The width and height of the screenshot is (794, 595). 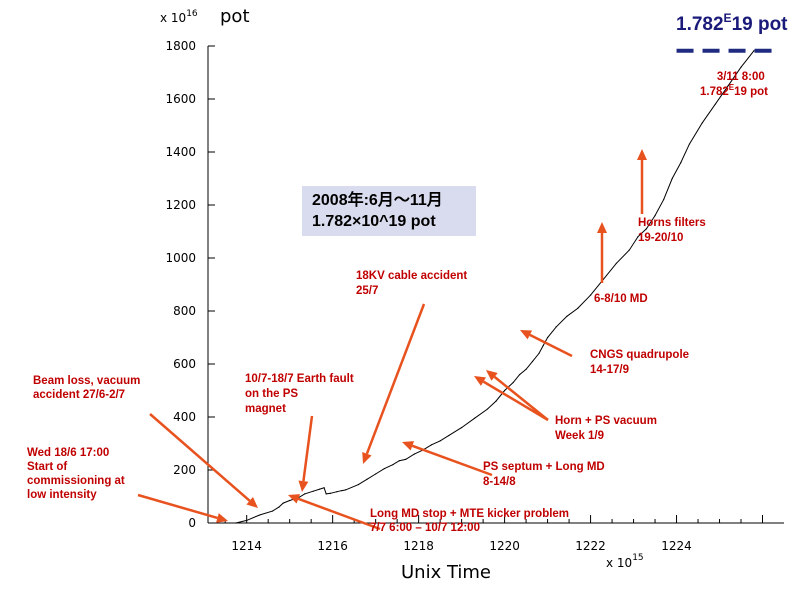 What do you see at coordinates (389, 211) in the screenshot?
I see `summary-box` at bounding box center [389, 211].